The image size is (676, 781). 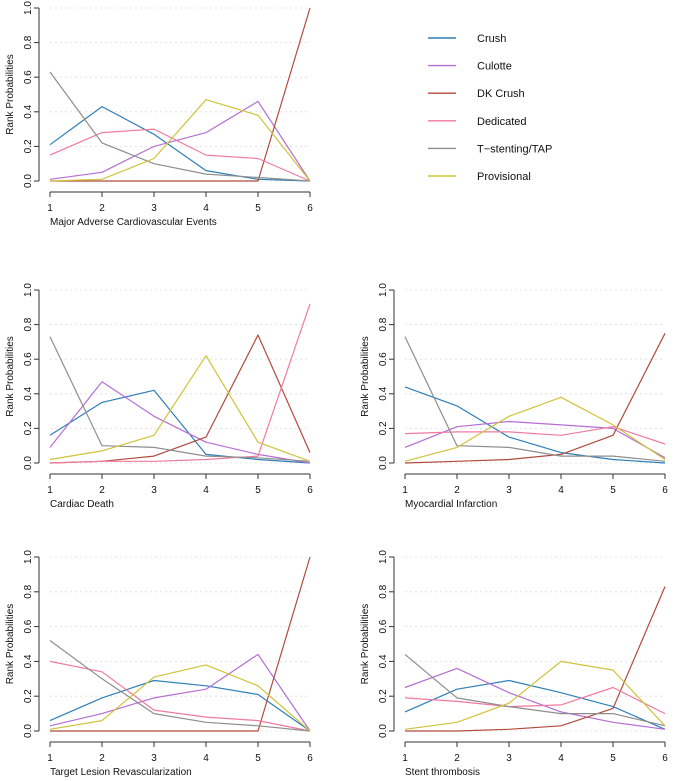 I want to click on x-axis-title: Cardiac Death, so click(x=82, y=504).